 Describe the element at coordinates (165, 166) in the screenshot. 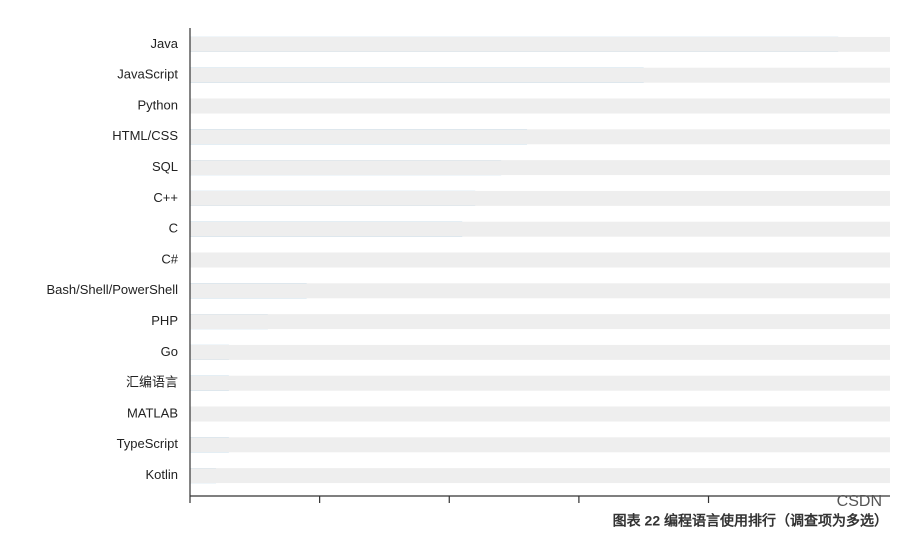

I see `y-tick-label: SQL` at that location.